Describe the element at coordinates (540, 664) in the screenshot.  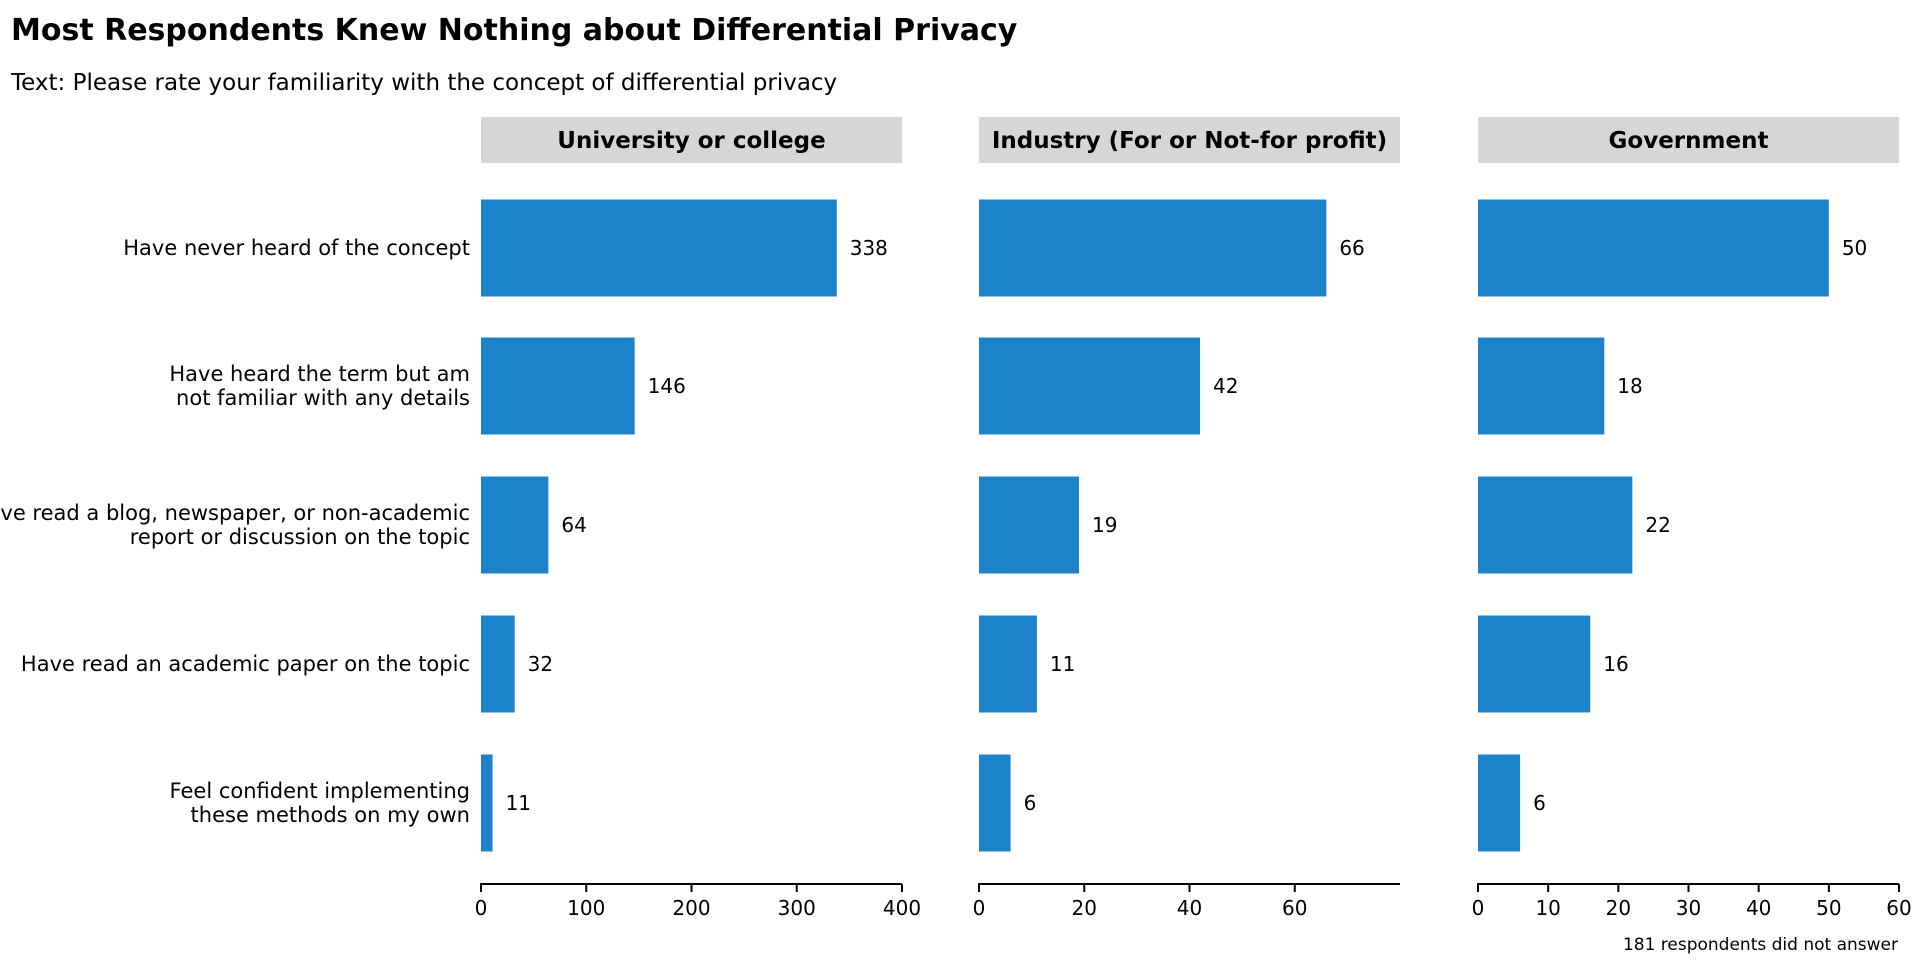
I see `value-label: 32` at that location.